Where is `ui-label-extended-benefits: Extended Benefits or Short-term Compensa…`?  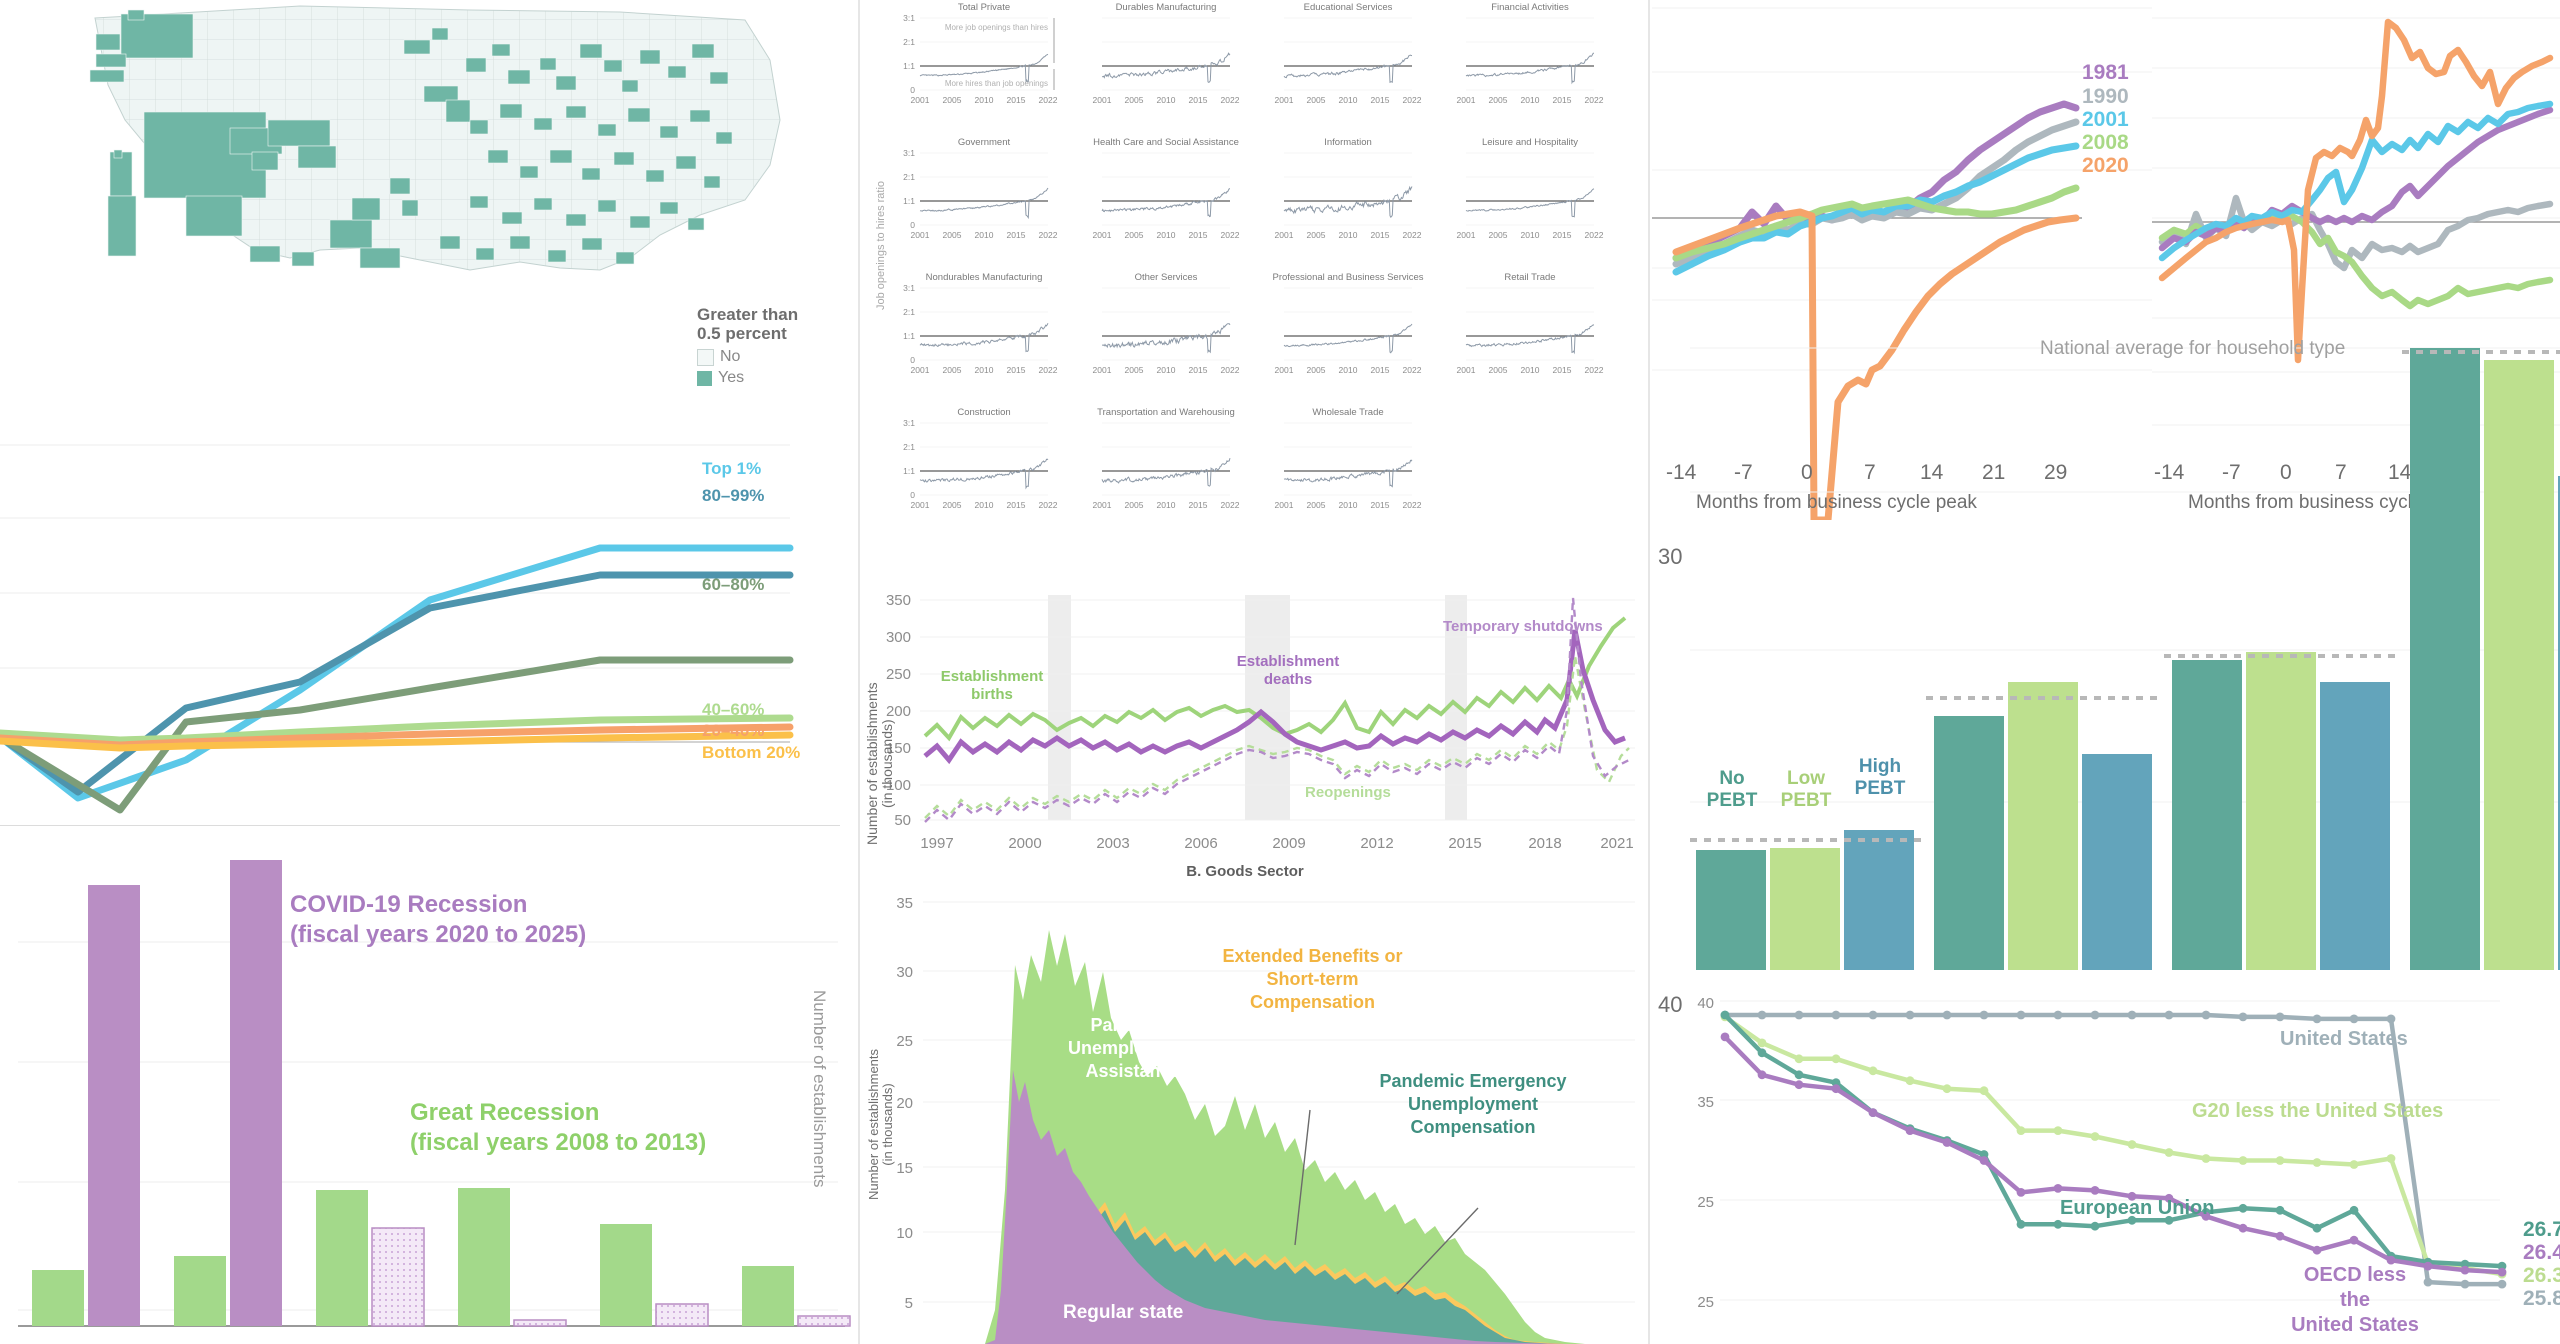 ui-label-extended-benefits: Extended Benefits or Short-term Compensa… is located at coordinates (1312, 979).